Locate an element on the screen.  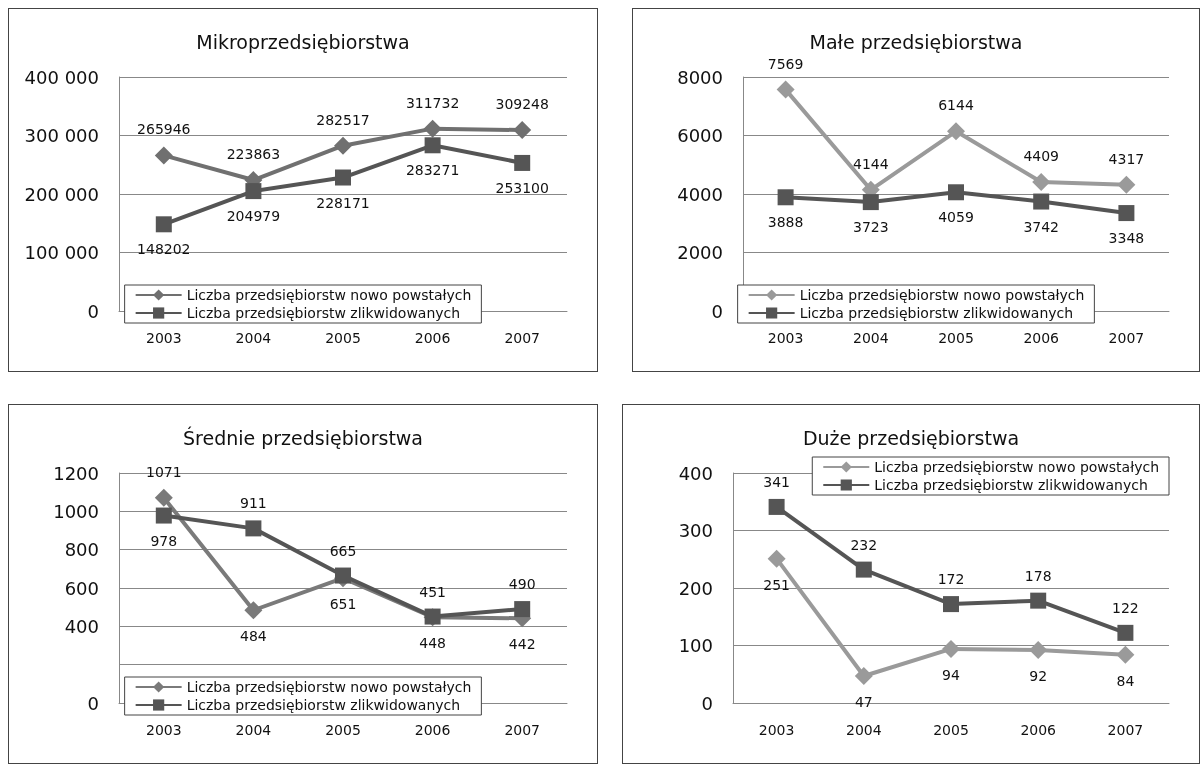
data-label: 92 is located at coordinates (1038, 676).